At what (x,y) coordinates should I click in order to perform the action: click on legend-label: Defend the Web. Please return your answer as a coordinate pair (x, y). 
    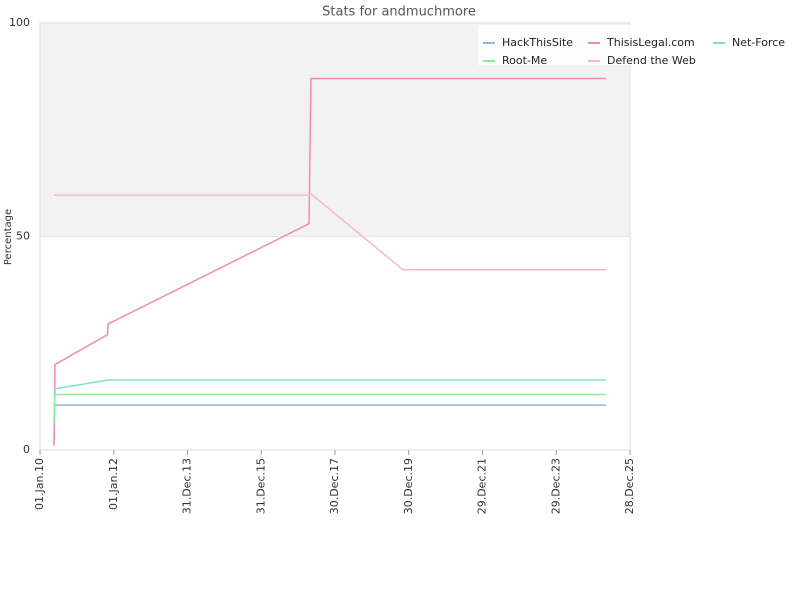
    Looking at the image, I should click on (651, 60).